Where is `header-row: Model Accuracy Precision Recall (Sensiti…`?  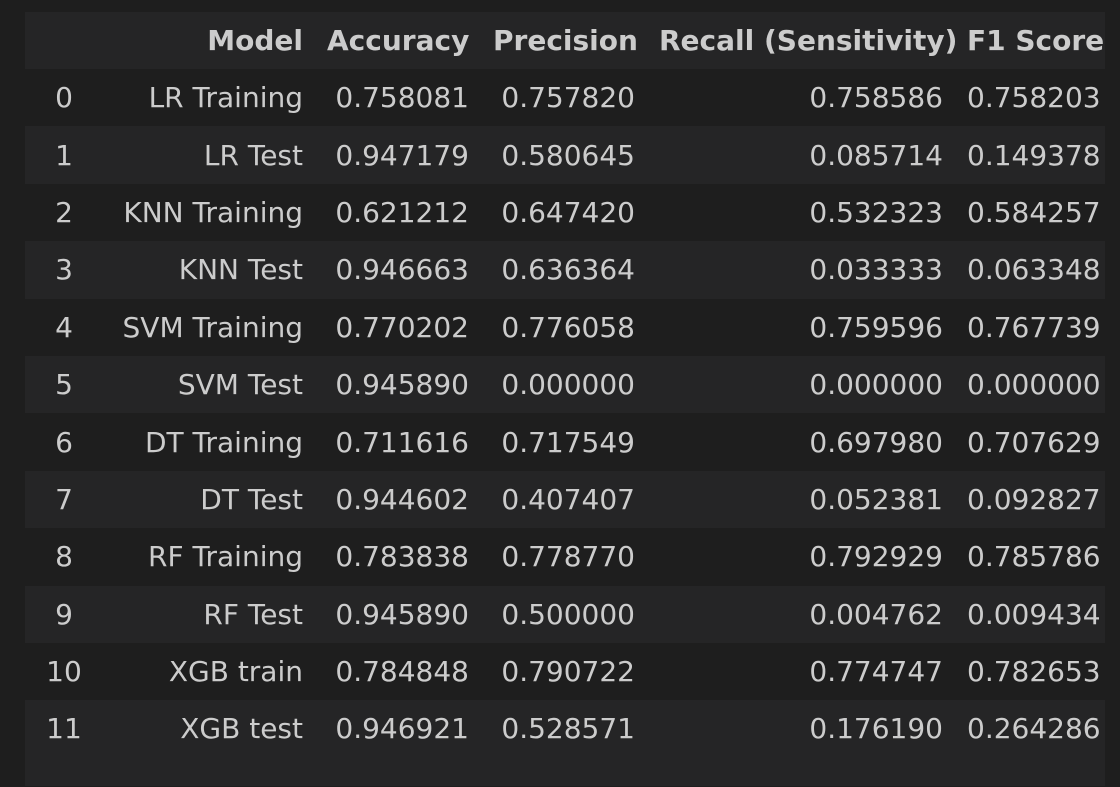 header-row: Model Accuracy Precision Recall (Sensiti… is located at coordinates (565, 40).